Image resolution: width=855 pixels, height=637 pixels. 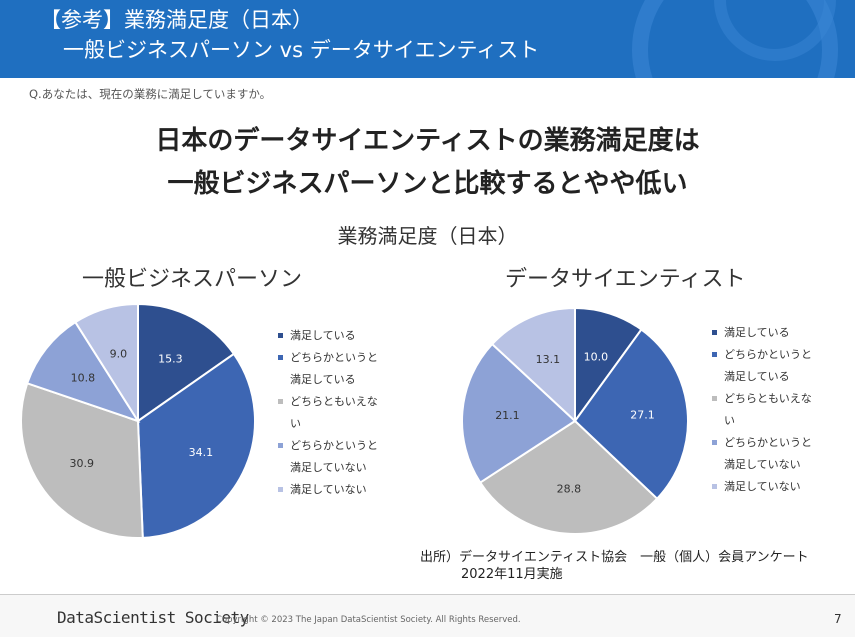 What do you see at coordinates (348, 457) in the screenshot?
I see `legend0-item-somewhat-dissatisfied: どちらかというと 満足していない` at bounding box center [348, 457].